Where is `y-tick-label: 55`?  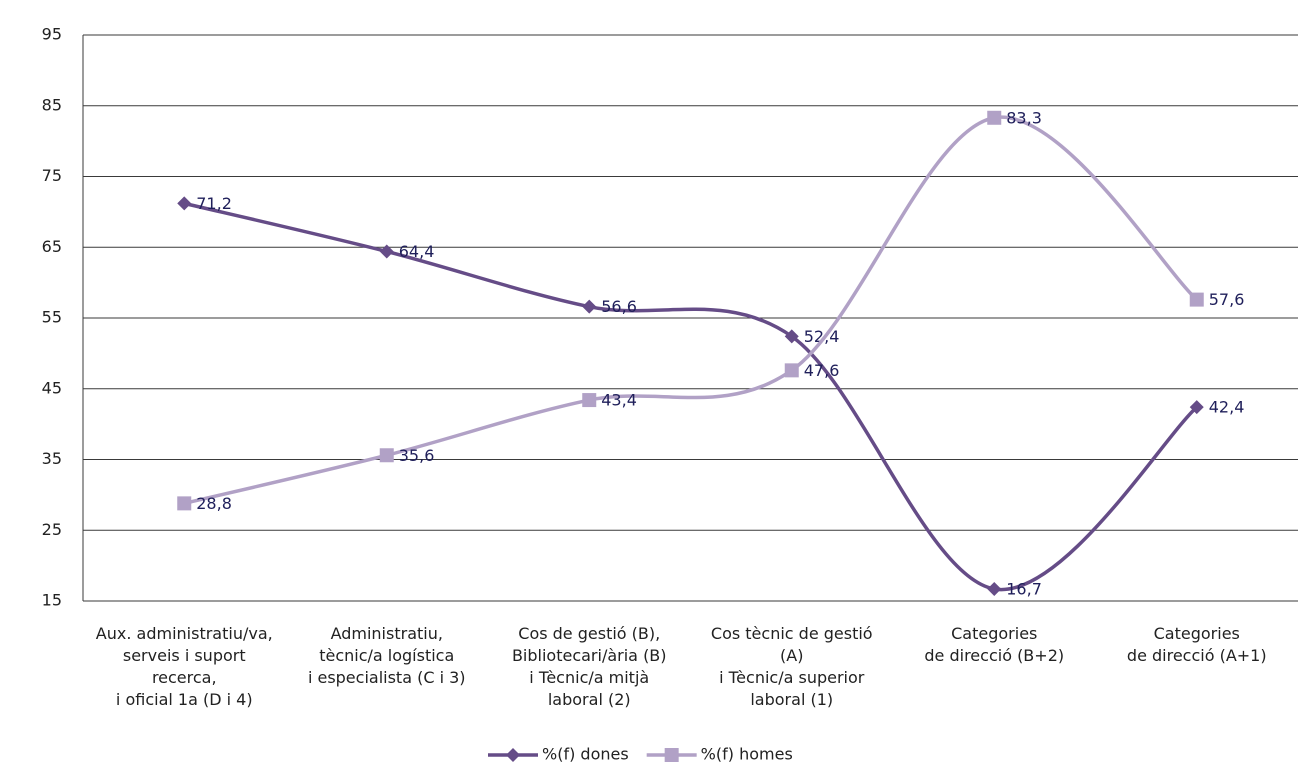
y-tick-label: 55 is located at coordinates (52, 317).